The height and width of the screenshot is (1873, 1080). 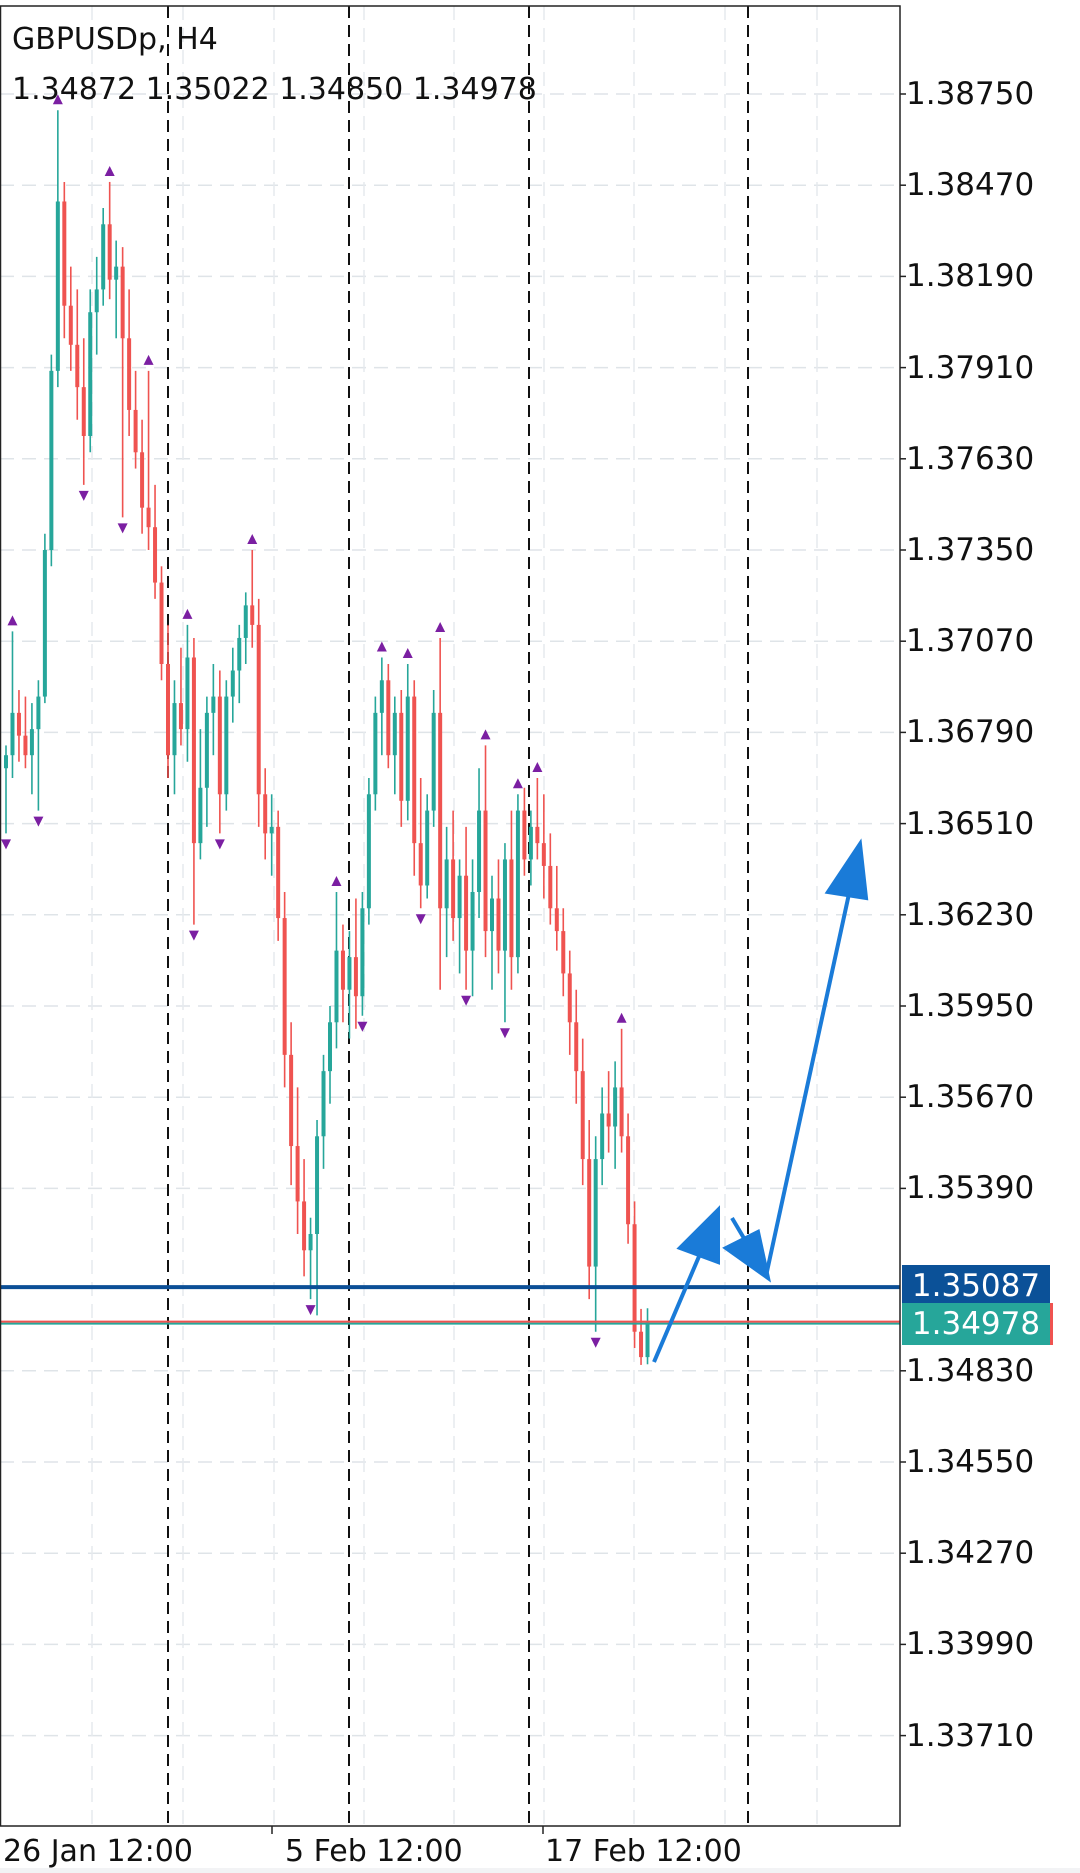 I want to click on price-tick-label: 1.38190, so click(x=970, y=276).